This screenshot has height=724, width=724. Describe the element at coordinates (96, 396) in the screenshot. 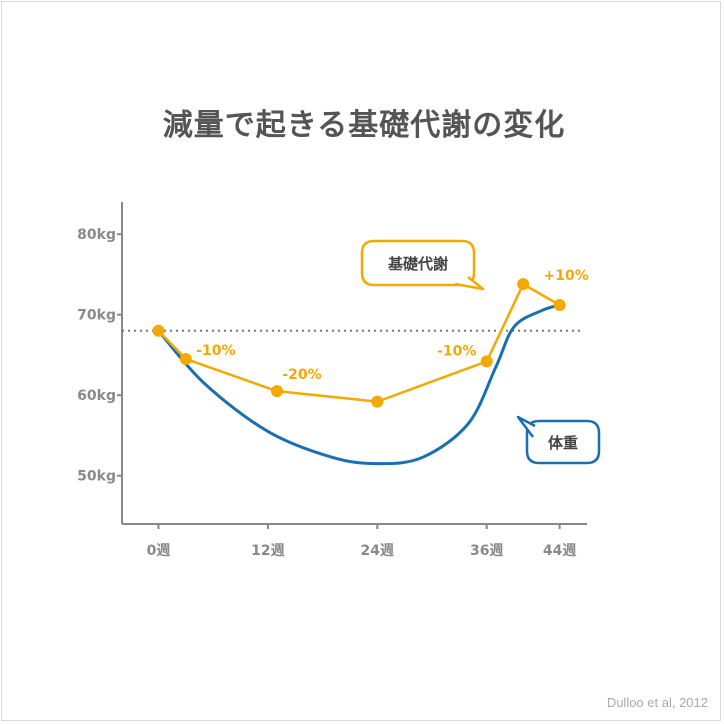

I see `y-tick-label: 60kg` at that location.